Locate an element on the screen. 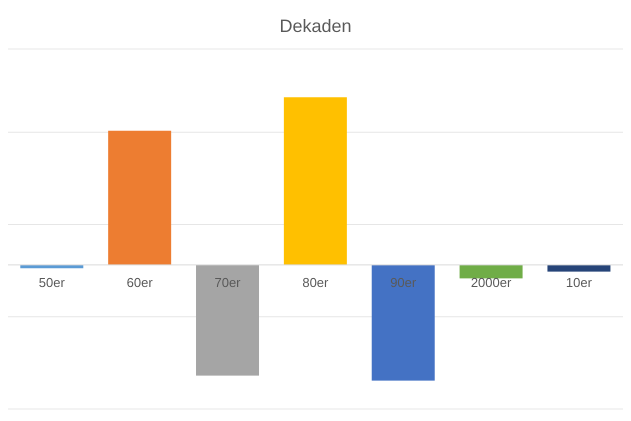  x-tick-label: 10er is located at coordinates (579, 282).